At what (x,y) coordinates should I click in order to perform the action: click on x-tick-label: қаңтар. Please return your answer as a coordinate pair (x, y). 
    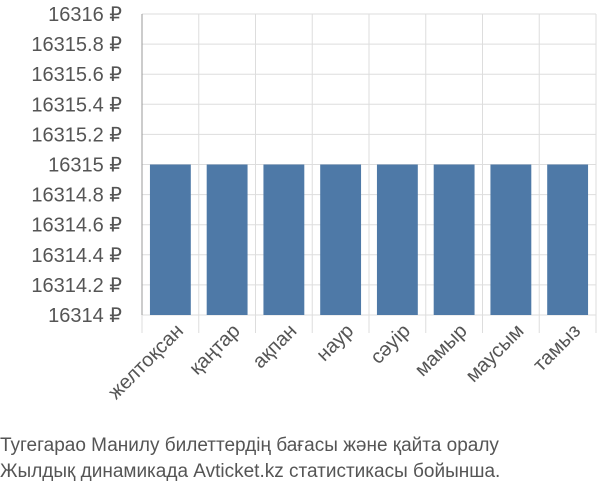
    Looking at the image, I should click on (214, 349).